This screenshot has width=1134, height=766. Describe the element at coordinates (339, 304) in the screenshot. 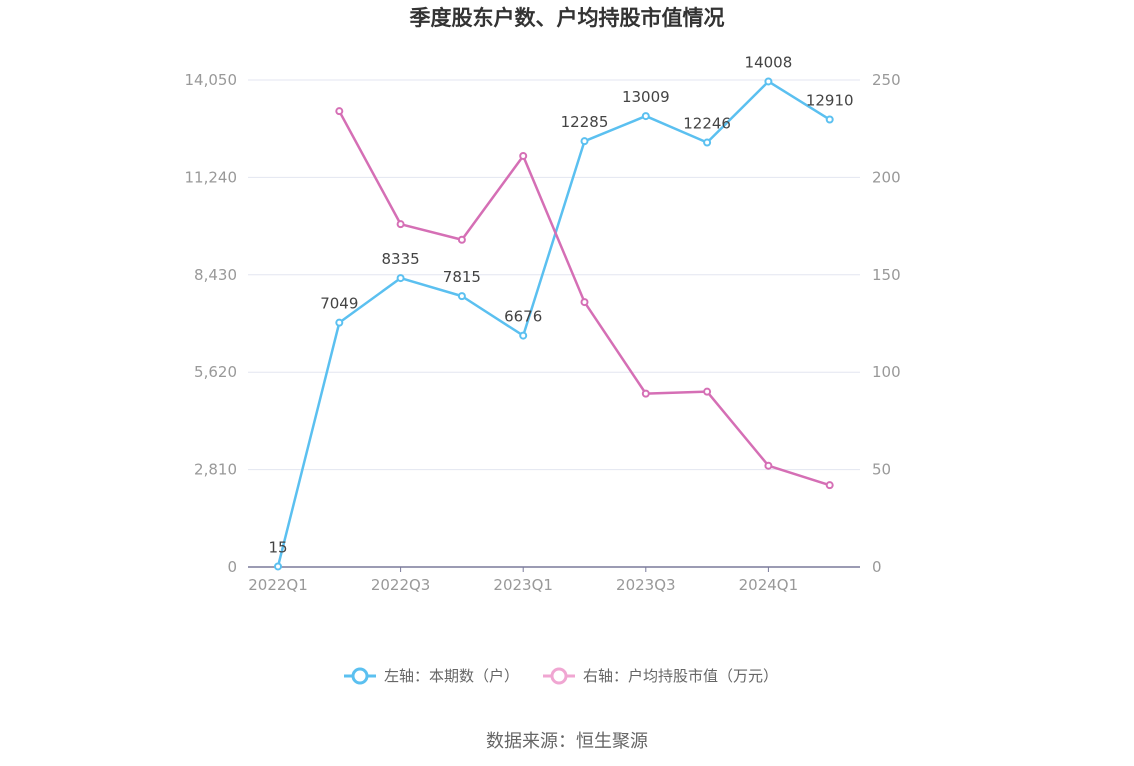

I see `data-label: 7049` at that location.